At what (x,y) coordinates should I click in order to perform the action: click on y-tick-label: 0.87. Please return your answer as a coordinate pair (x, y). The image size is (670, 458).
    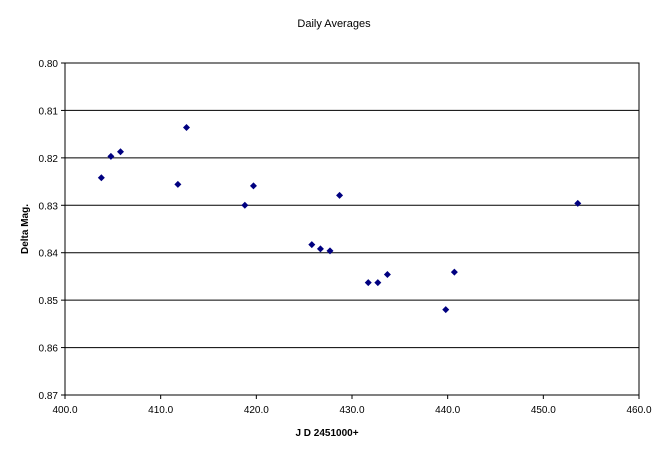
    Looking at the image, I should click on (49, 396).